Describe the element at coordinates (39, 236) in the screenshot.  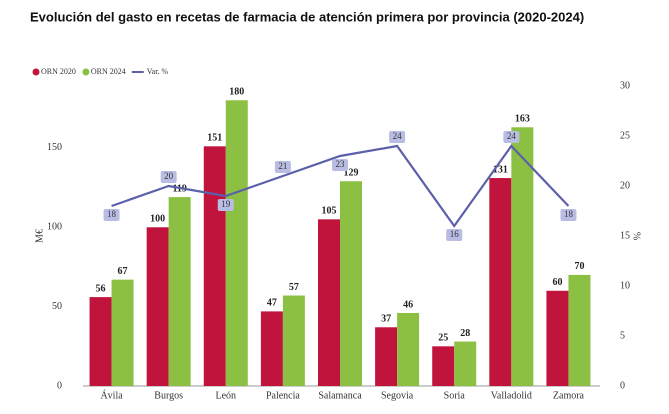
I see `y-axis-label: M€` at that location.